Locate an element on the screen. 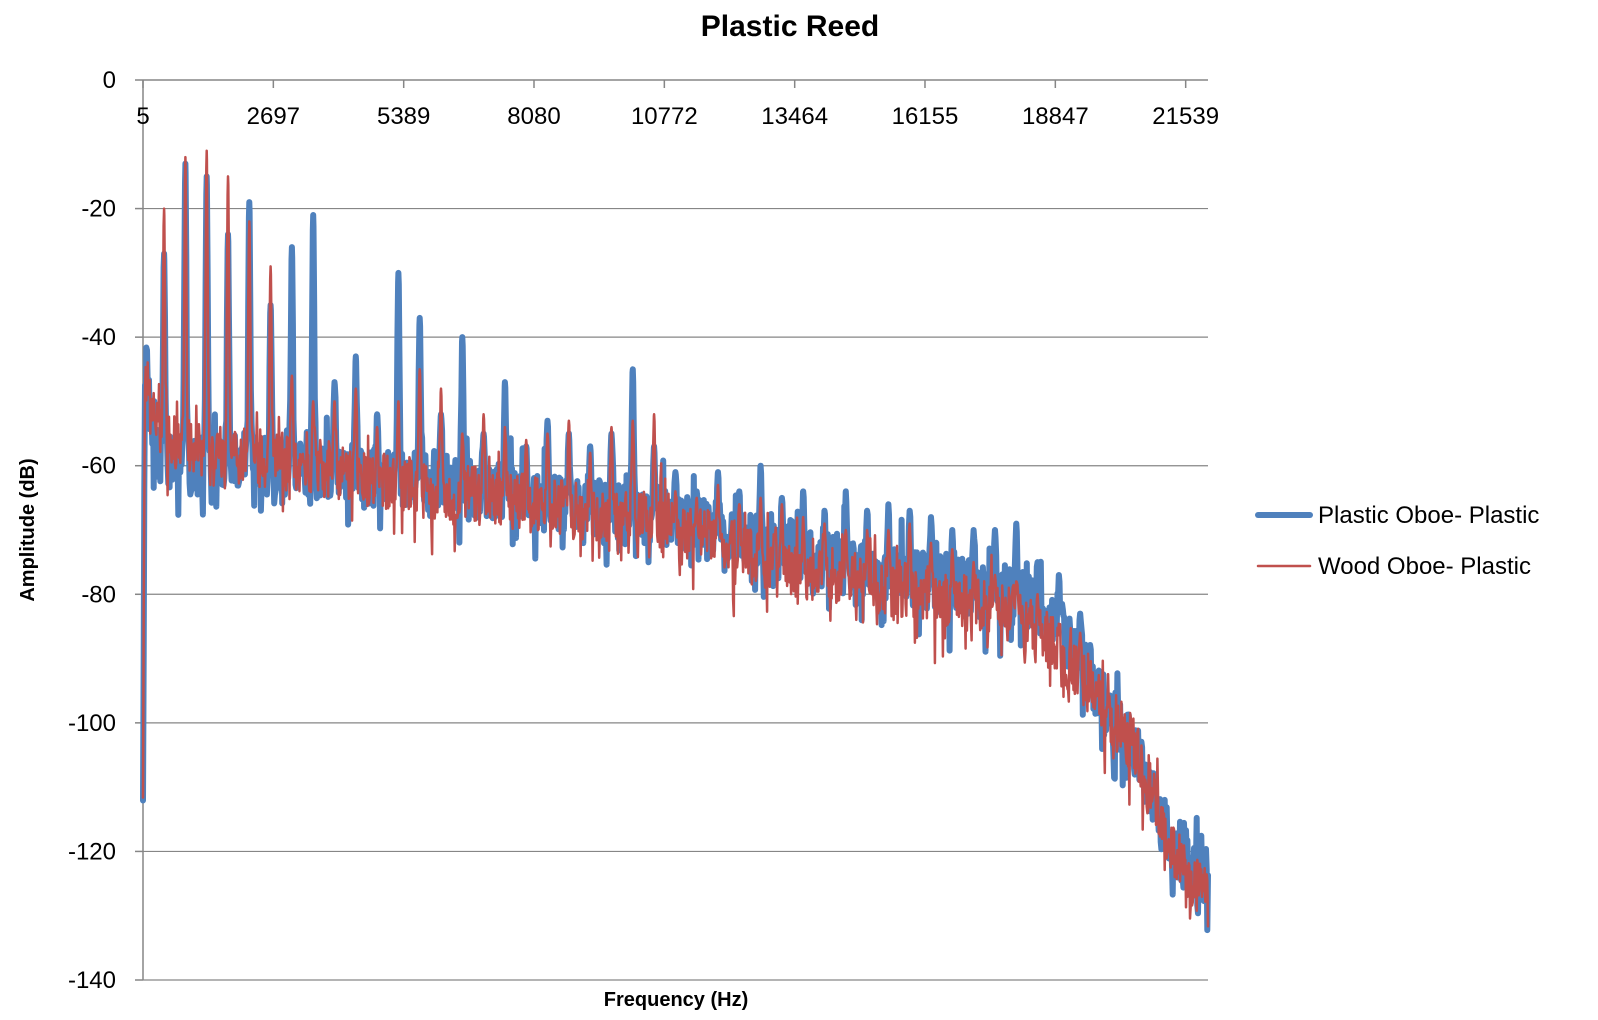  y-tick-label: -60 is located at coordinates (98, 466).